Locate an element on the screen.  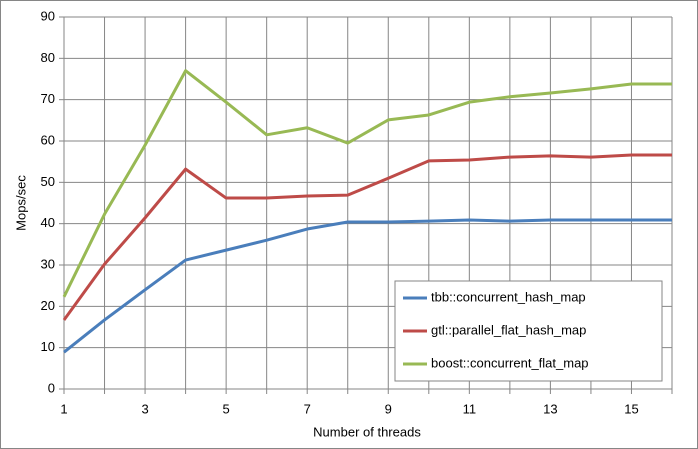
y-axis-label: Mops/sec is located at coordinates (20, 203).